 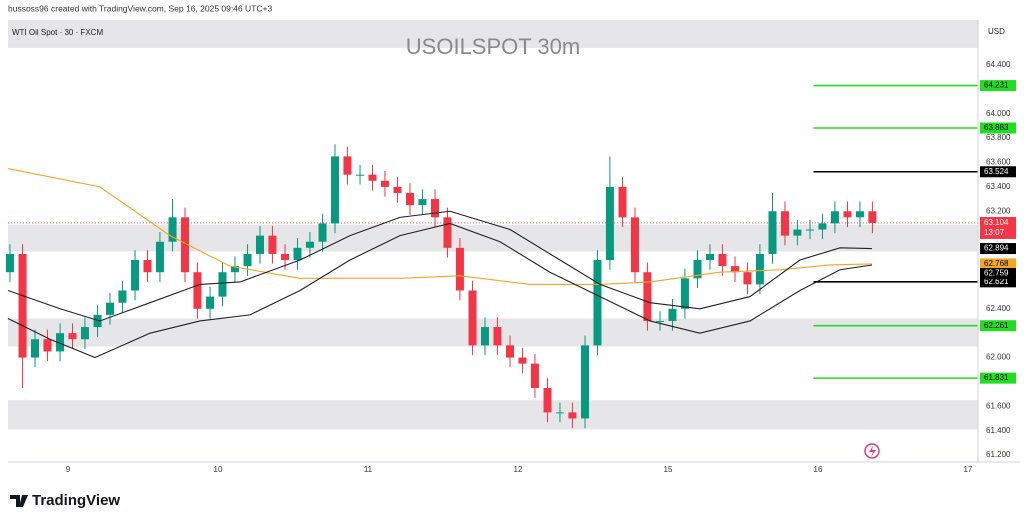 What do you see at coordinates (998, 64) in the screenshot?
I see `y-tick-label: 64.400` at bounding box center [998, 64].